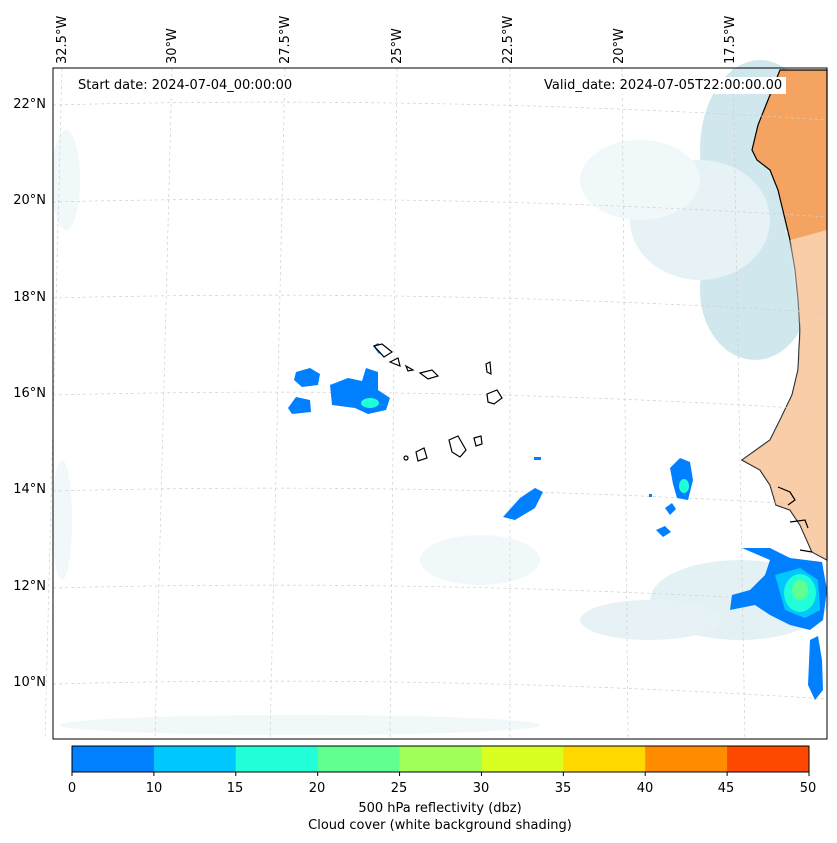  What do you see at coordinates (185, 85) in the screenshot?
I see `start-date-label: Start date: 2024-07-04_00:00:00` at bounding box center [185, 85].